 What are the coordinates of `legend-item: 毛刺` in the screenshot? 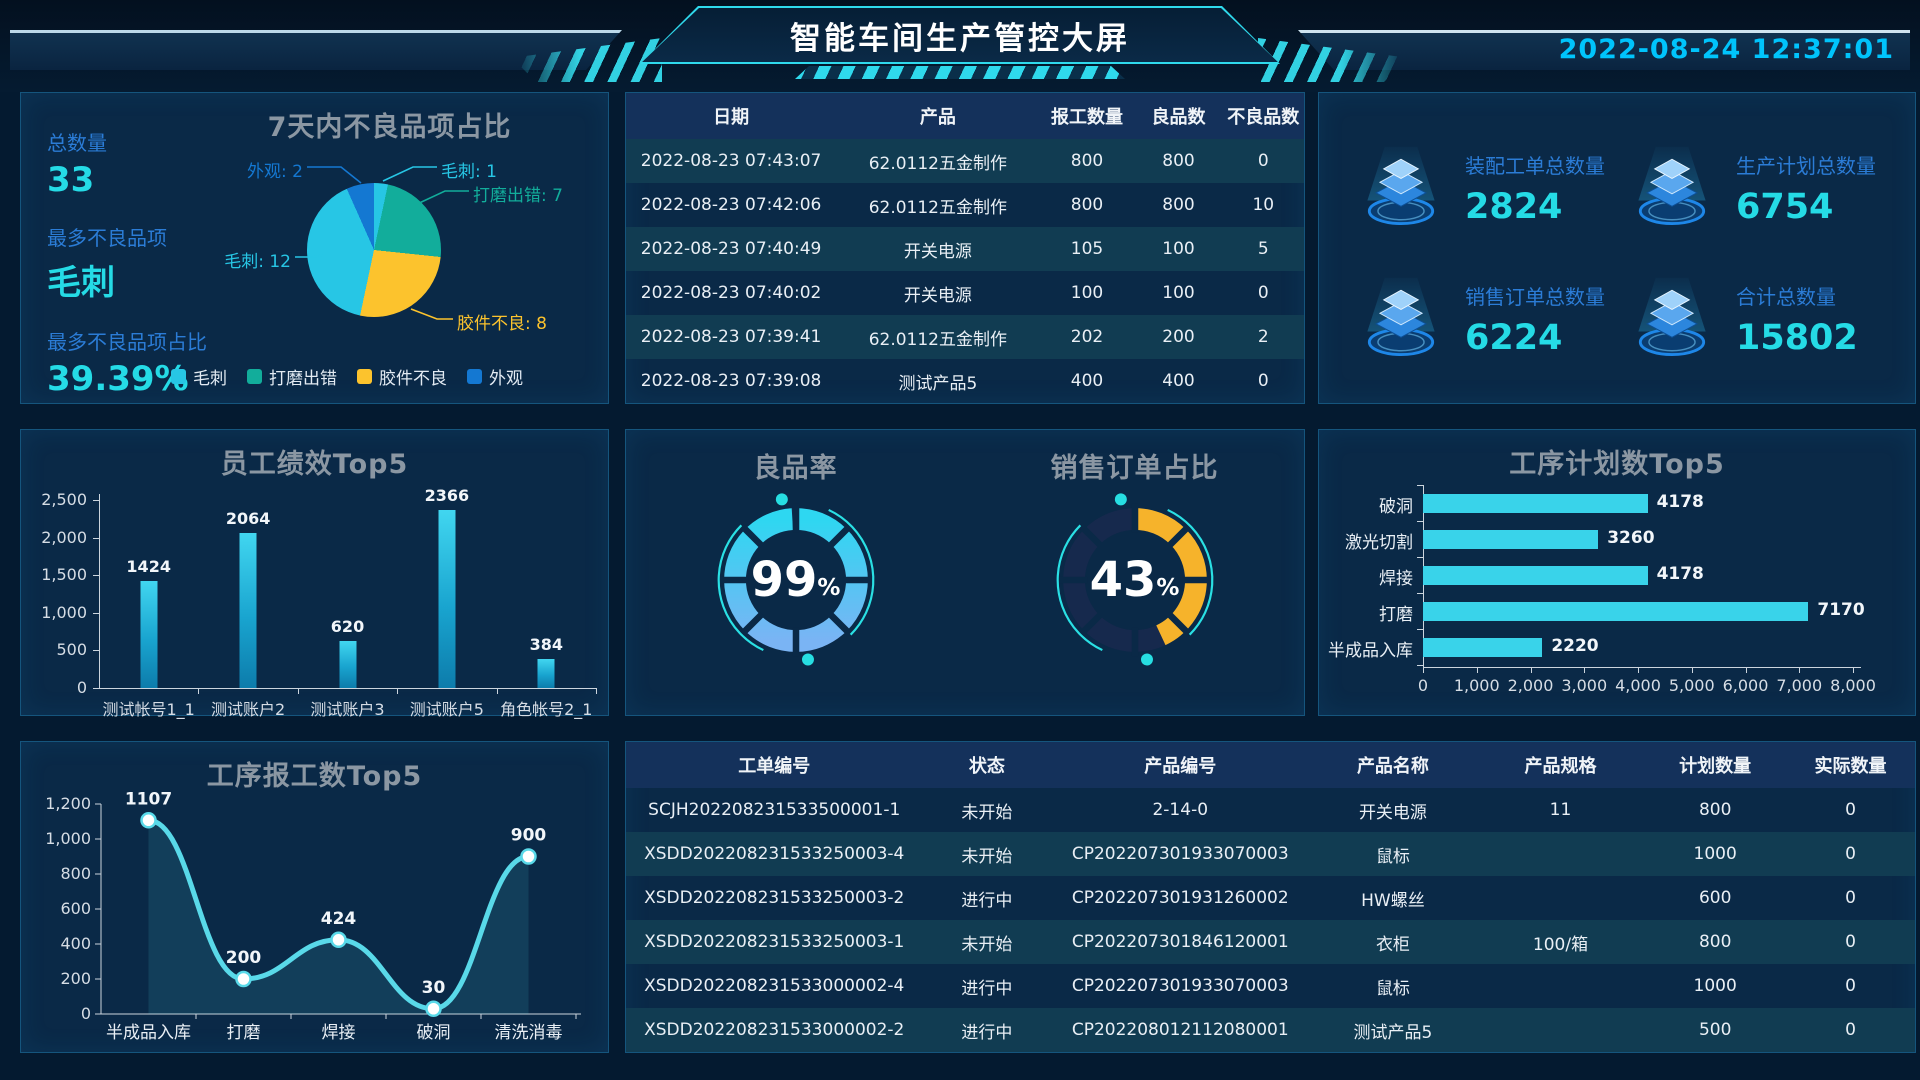 It's located at (199, 376).